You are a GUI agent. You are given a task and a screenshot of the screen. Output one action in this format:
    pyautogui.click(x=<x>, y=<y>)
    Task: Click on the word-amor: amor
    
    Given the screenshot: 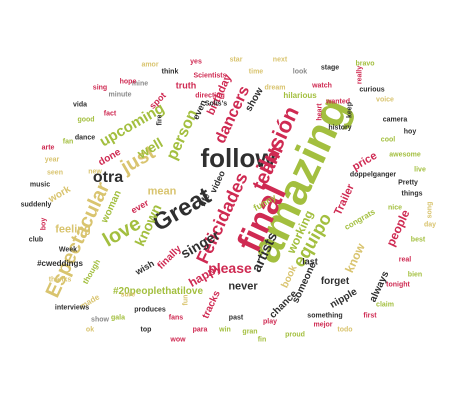 What is the action you would take?
    pyautogui.click(x=150, y=65)
    